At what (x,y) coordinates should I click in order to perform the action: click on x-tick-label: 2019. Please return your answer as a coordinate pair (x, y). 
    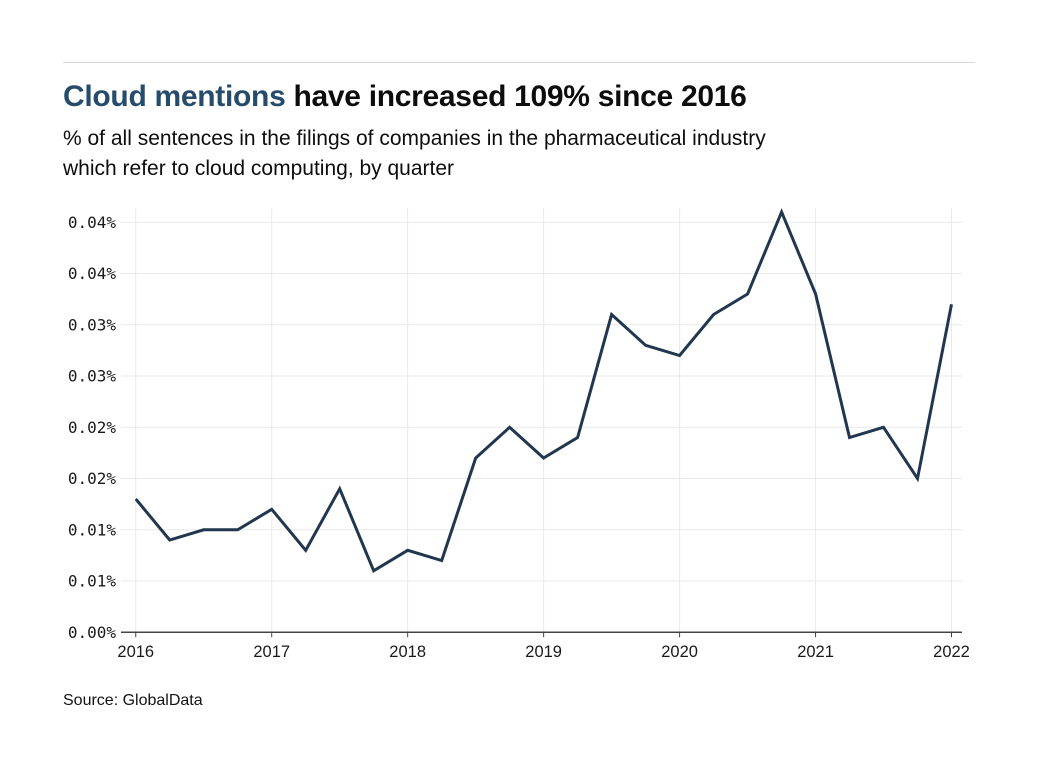
    Looking at the image, I should click on (543, 652).